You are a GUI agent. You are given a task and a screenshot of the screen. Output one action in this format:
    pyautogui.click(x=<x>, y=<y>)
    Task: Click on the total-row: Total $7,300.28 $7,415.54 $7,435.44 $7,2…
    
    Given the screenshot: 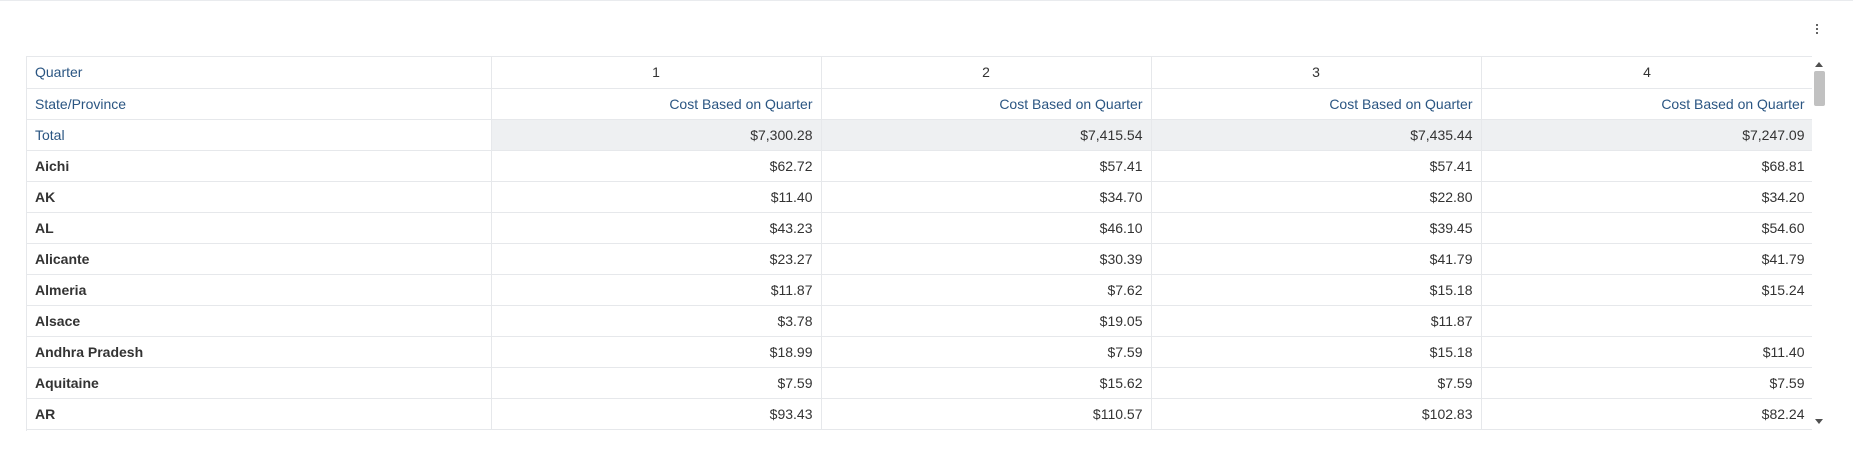 What is the action you would take?
    pyautogui.click(x=920, y=135)
    